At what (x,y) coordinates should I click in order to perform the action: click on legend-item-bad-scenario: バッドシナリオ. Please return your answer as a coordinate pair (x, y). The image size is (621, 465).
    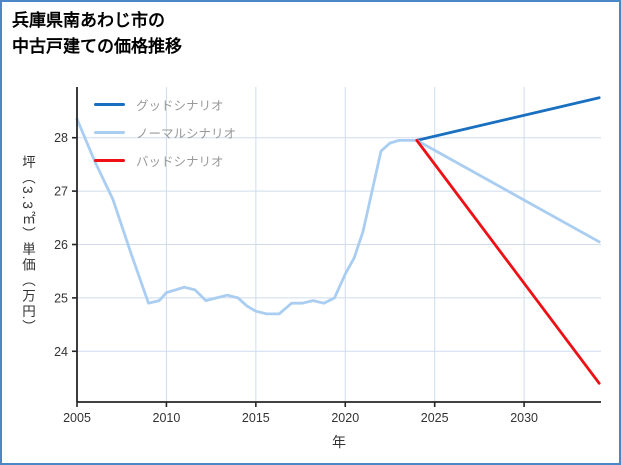
    Looking at the image, I should click on (165, 160).